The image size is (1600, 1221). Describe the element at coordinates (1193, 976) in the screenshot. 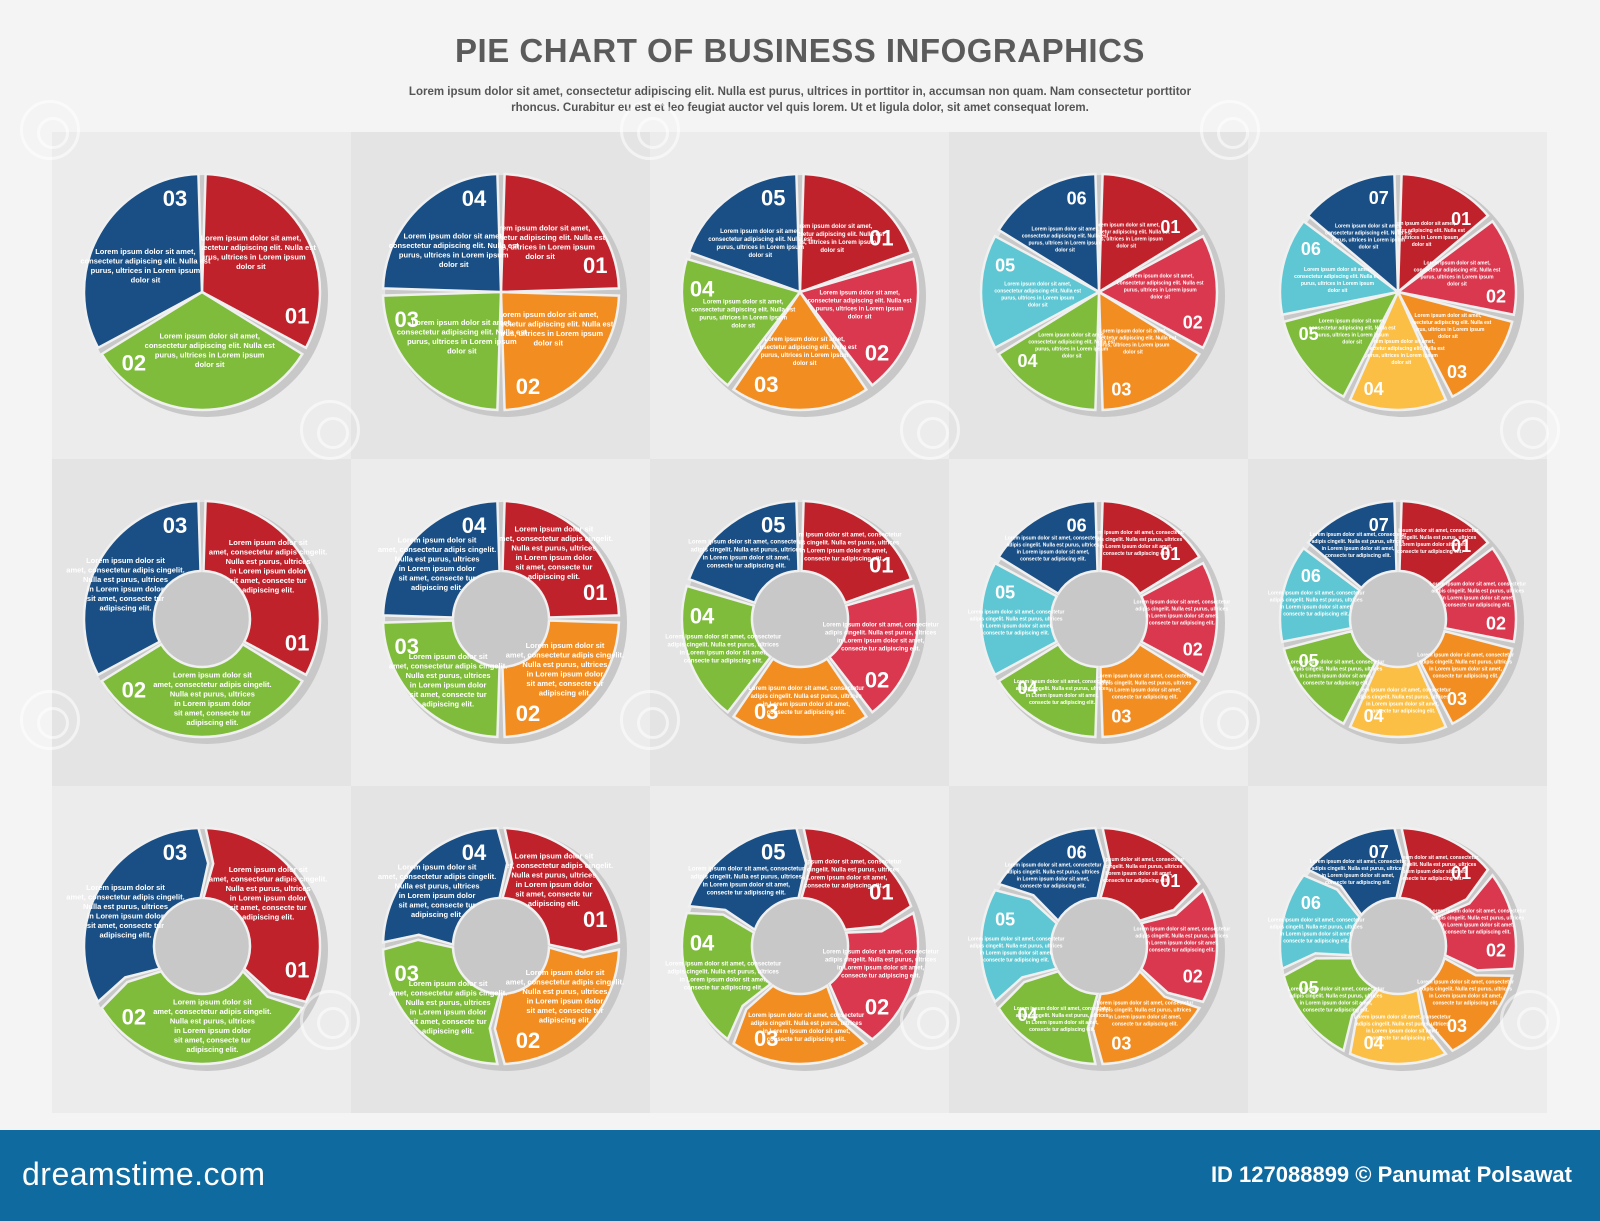

I see `segment-02-number: 02` at that location.